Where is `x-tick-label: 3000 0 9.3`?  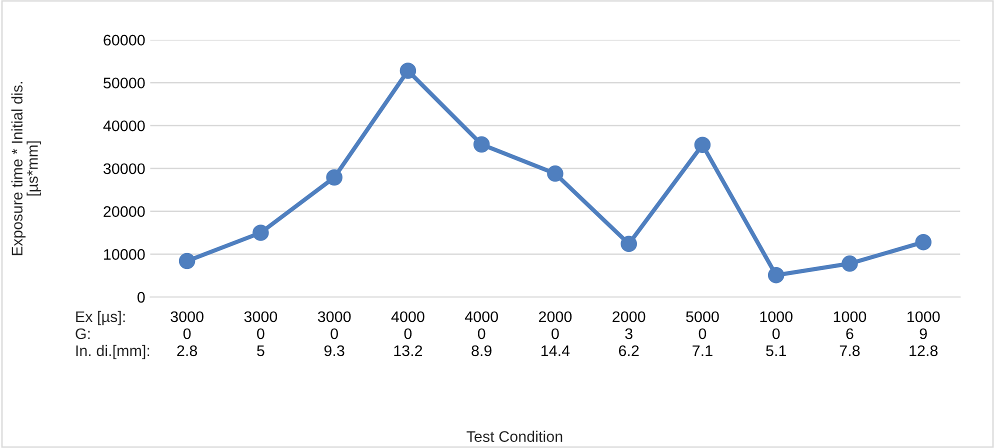 x-tick-label: 3000 0 9.3 is located at coordinates (334, 333).